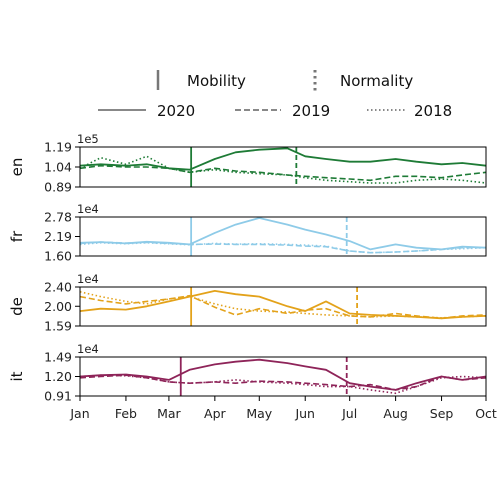 This screenshot has height=500, width=500. I want to click on legend-year-2020-label: 2020, so click(176, 111).